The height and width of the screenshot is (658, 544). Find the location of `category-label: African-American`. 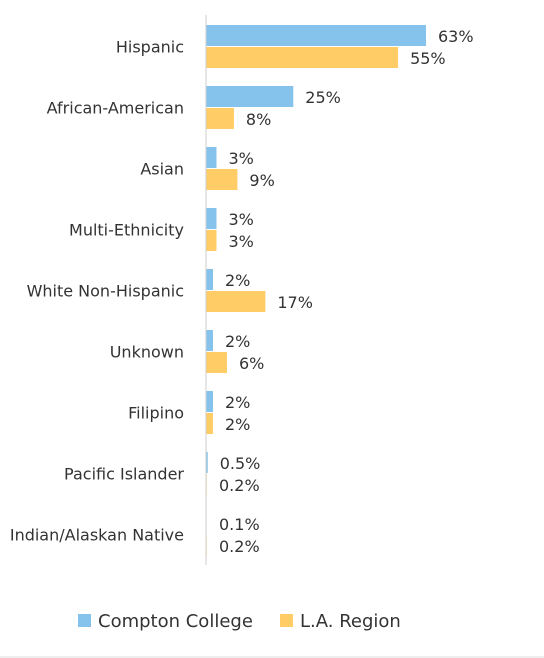

category-label: African-American is located at coordinates (115, 108).